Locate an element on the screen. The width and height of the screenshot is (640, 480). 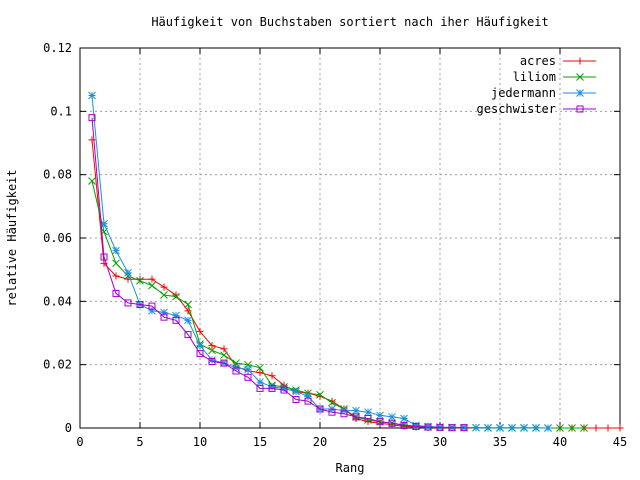
y-tick-label: 0.12 is located at coordinates (57, 48).